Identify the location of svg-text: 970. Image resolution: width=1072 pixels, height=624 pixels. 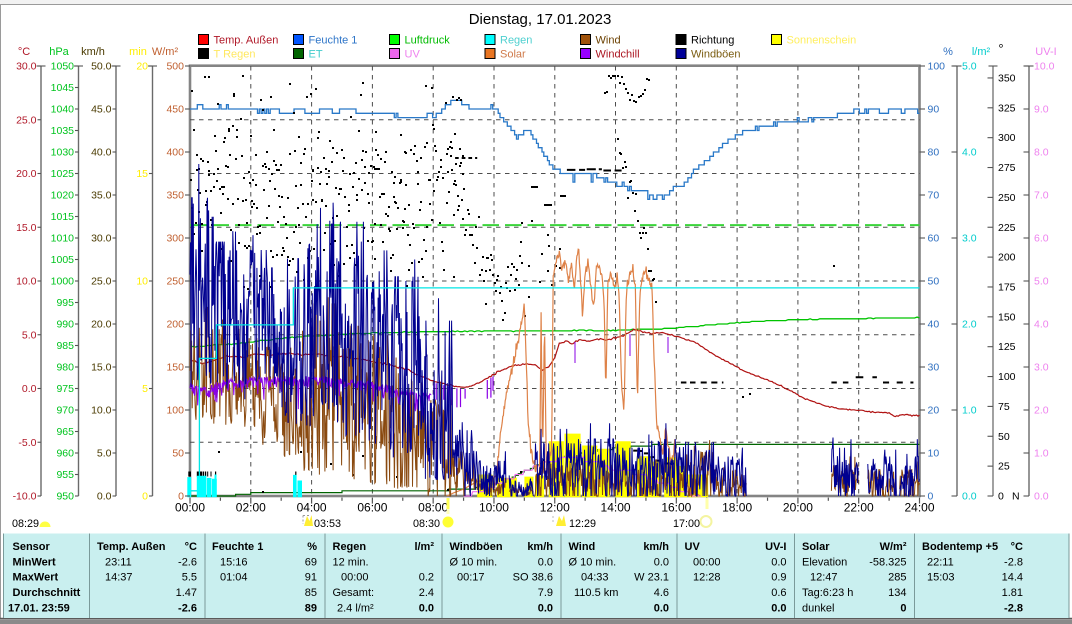
(65, 411).